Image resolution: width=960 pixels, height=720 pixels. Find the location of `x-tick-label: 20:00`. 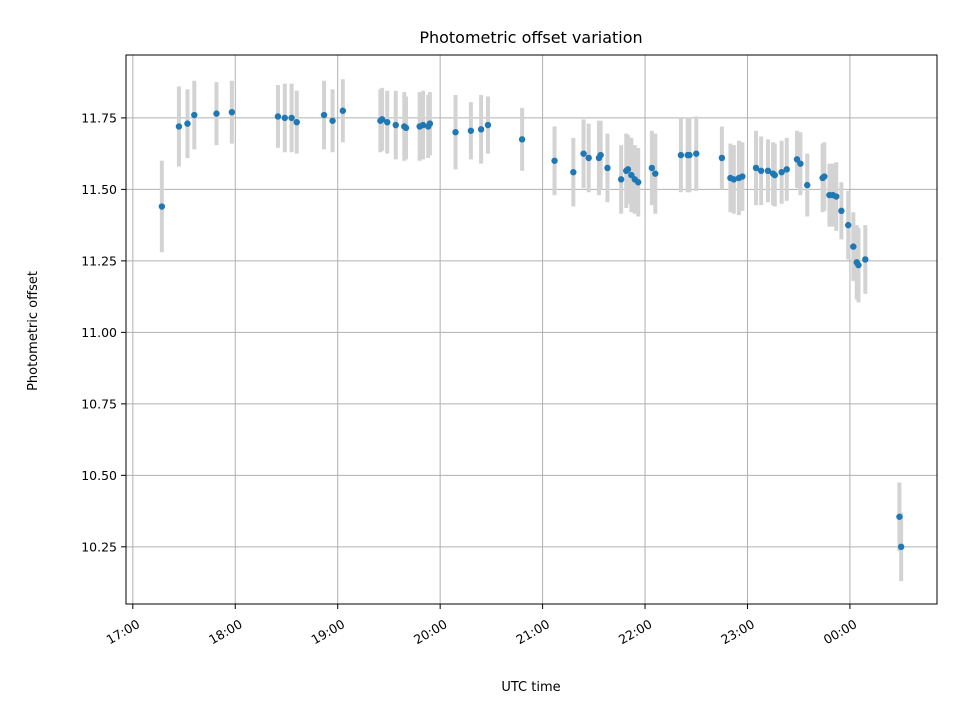

x-tick-label: 20:00 is located at coordinates (430, 631).